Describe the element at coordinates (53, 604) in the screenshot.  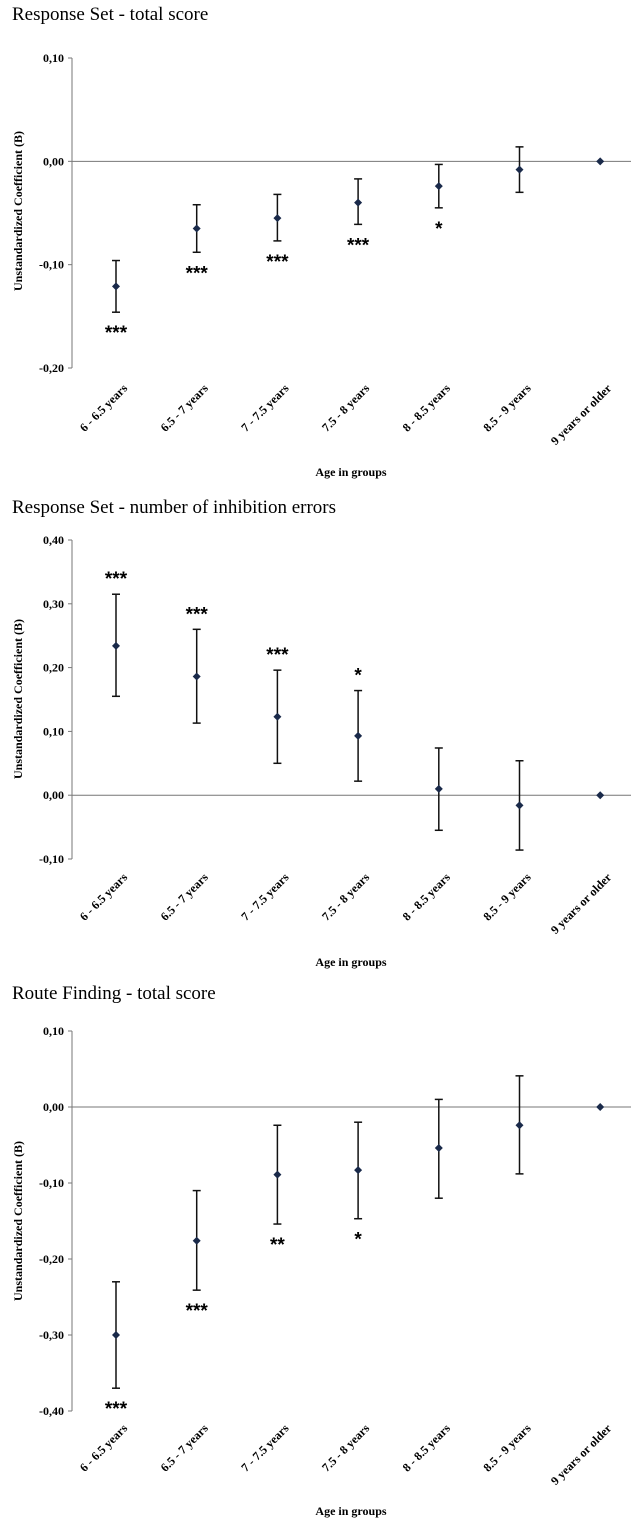
I see `y-tick-label: 0,30` at that location.